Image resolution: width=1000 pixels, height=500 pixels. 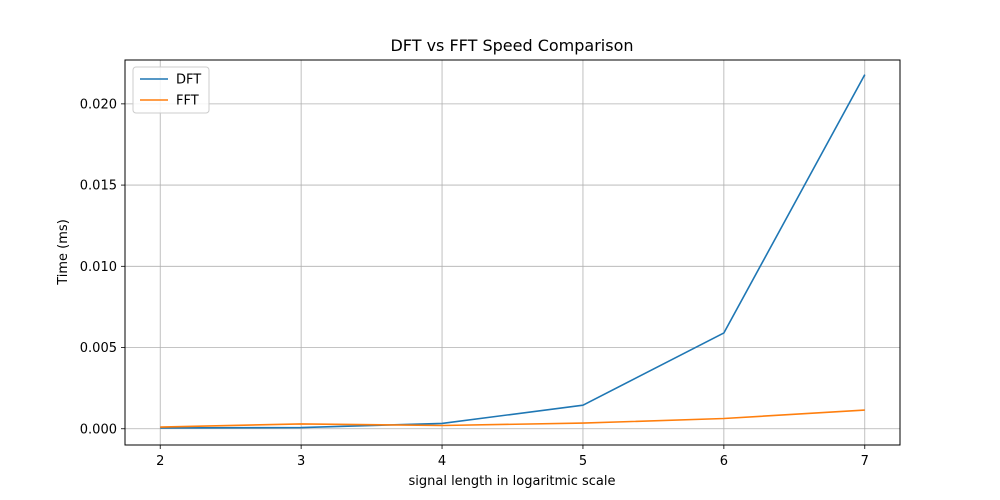 What do you see at coordinates (511, 45) in the screenshot?
I see `chart-title: DFT vs FFT Speed Comparison` at bounding box center [511, 45].